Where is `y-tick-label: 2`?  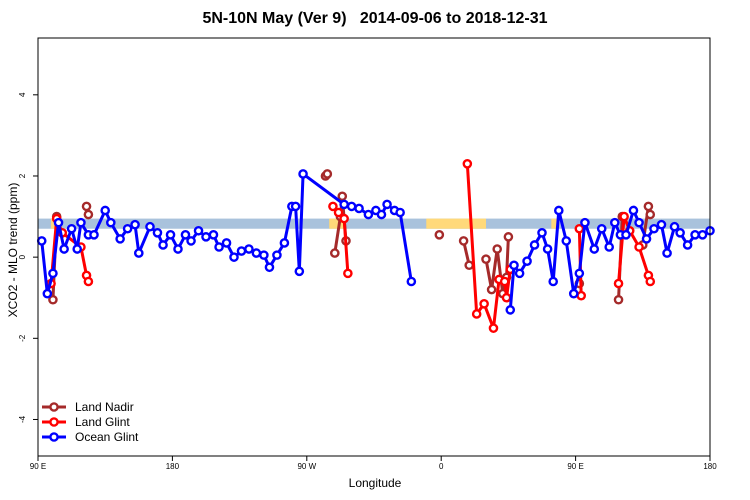
y-tick-label: 2 is located at coordinates (22, 175).